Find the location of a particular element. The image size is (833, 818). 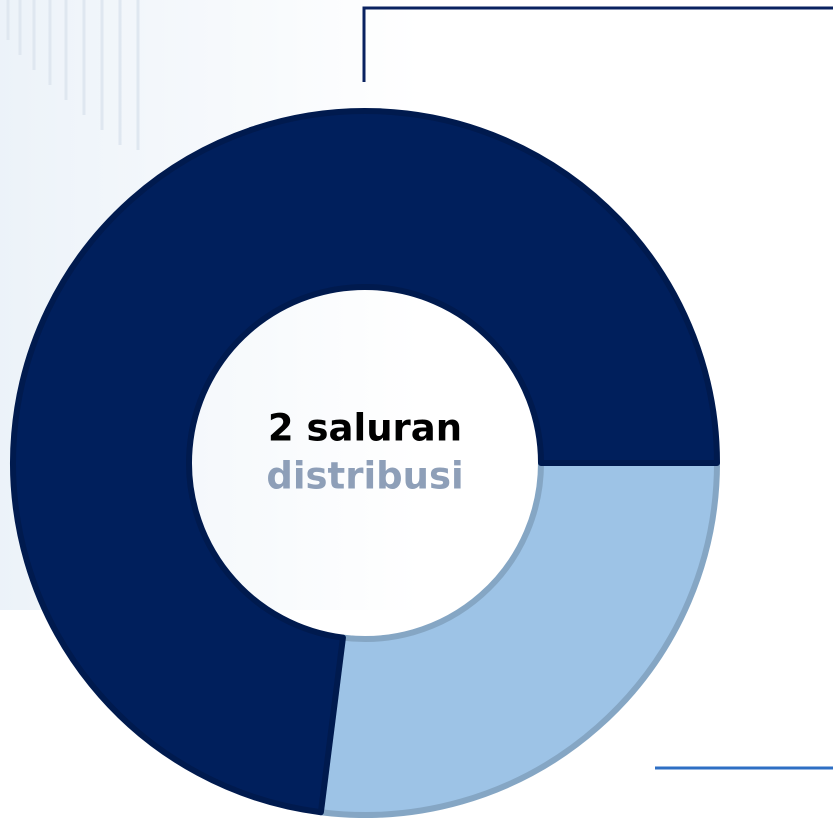

center-title: 2 saluran is located at coordinates (365, 428).